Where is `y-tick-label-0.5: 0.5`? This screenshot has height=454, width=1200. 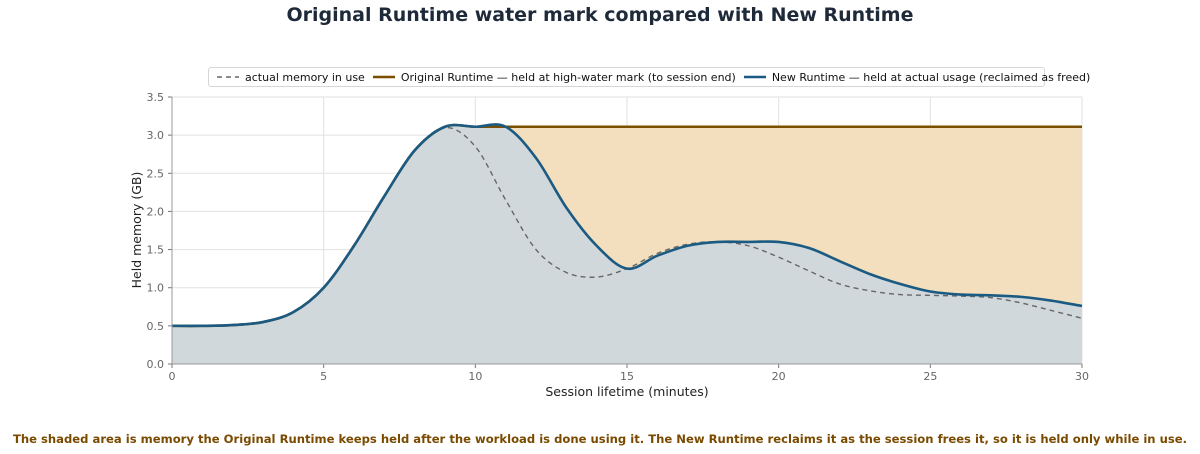
y-tick-label-0.5: 0.5 is located at coordinates (156, 326).